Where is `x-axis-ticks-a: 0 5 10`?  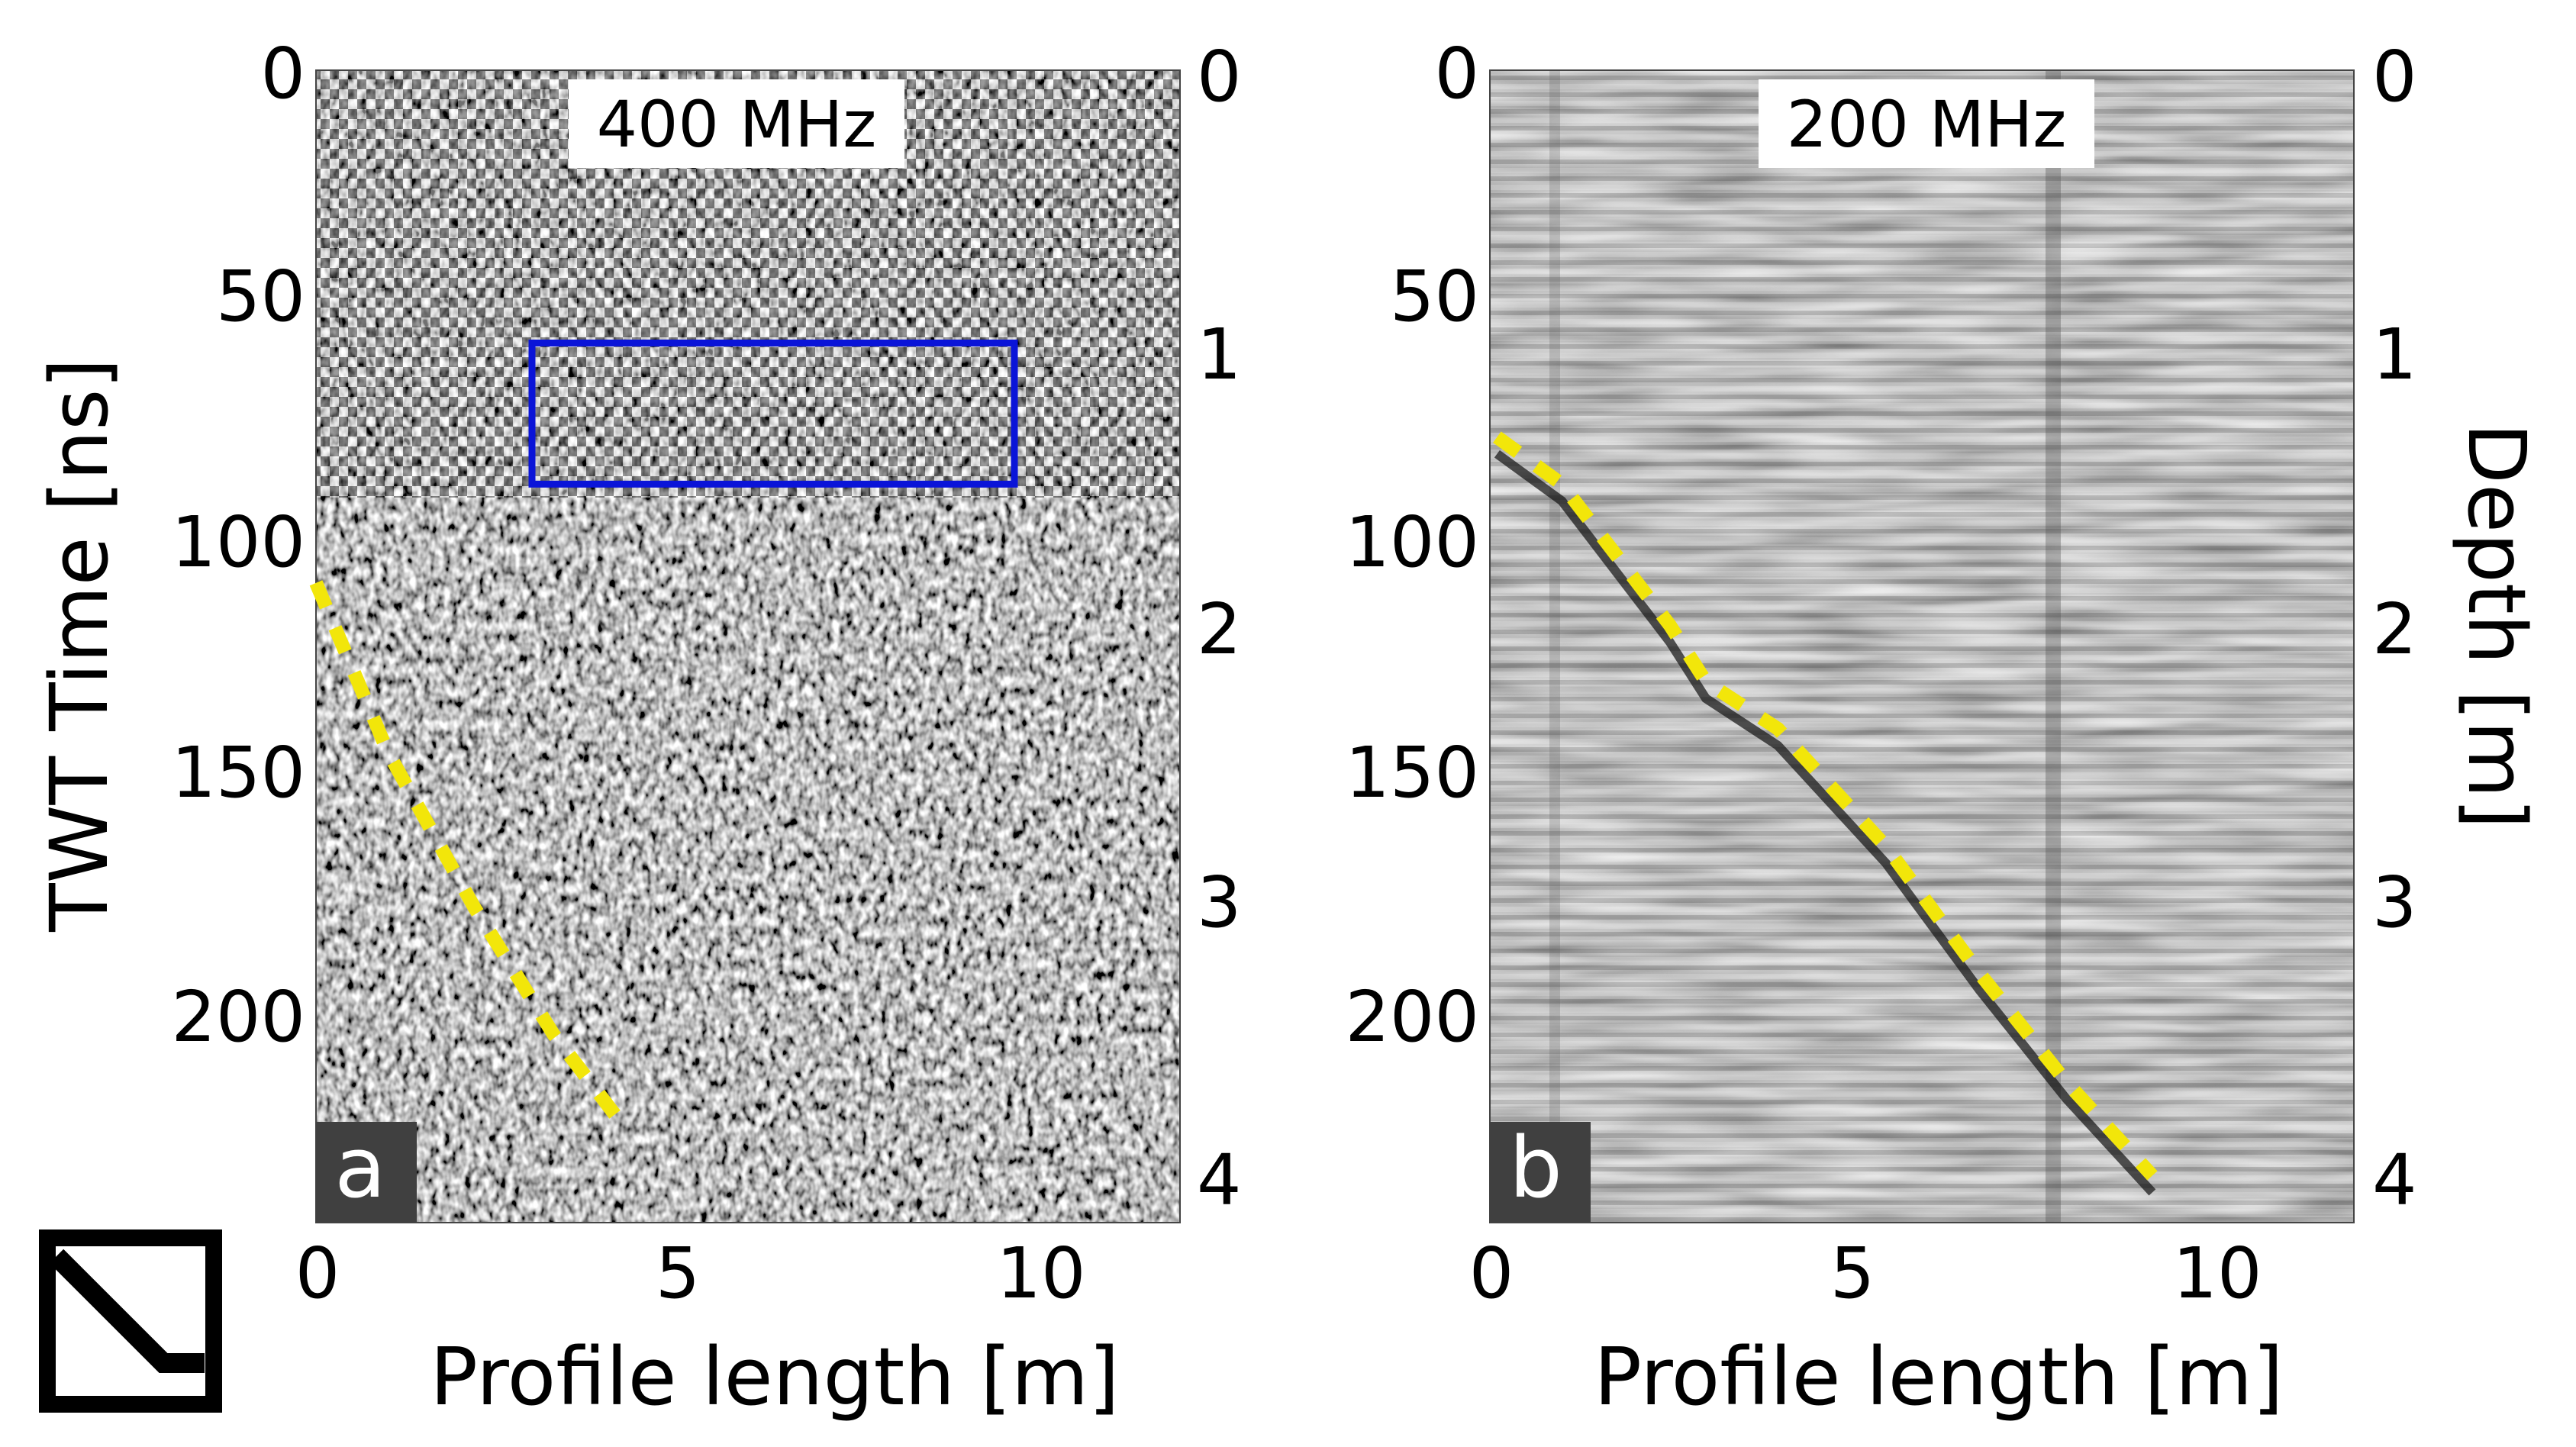
x-axis-ticks-a: 0 5 10 is located at coordinates (690, 1273).